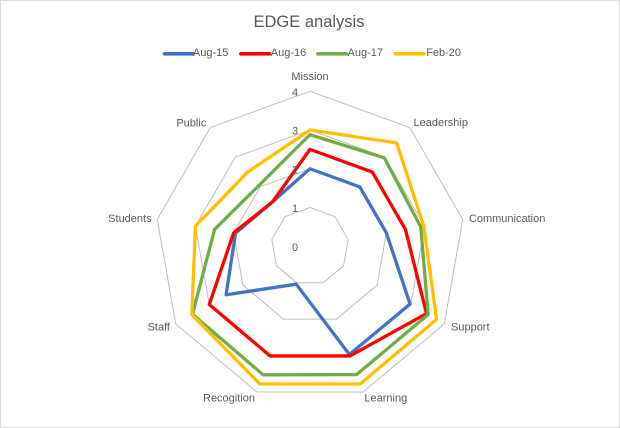 Image resolution: width=620 pixels, height=428 pixels. I want to click on svg-text: 4, so click(295, 93).